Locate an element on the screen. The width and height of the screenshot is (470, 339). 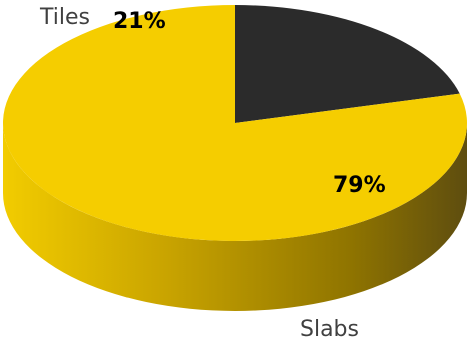
slice-category-label-slabs: Slabs is located at coordinates (329, 328).